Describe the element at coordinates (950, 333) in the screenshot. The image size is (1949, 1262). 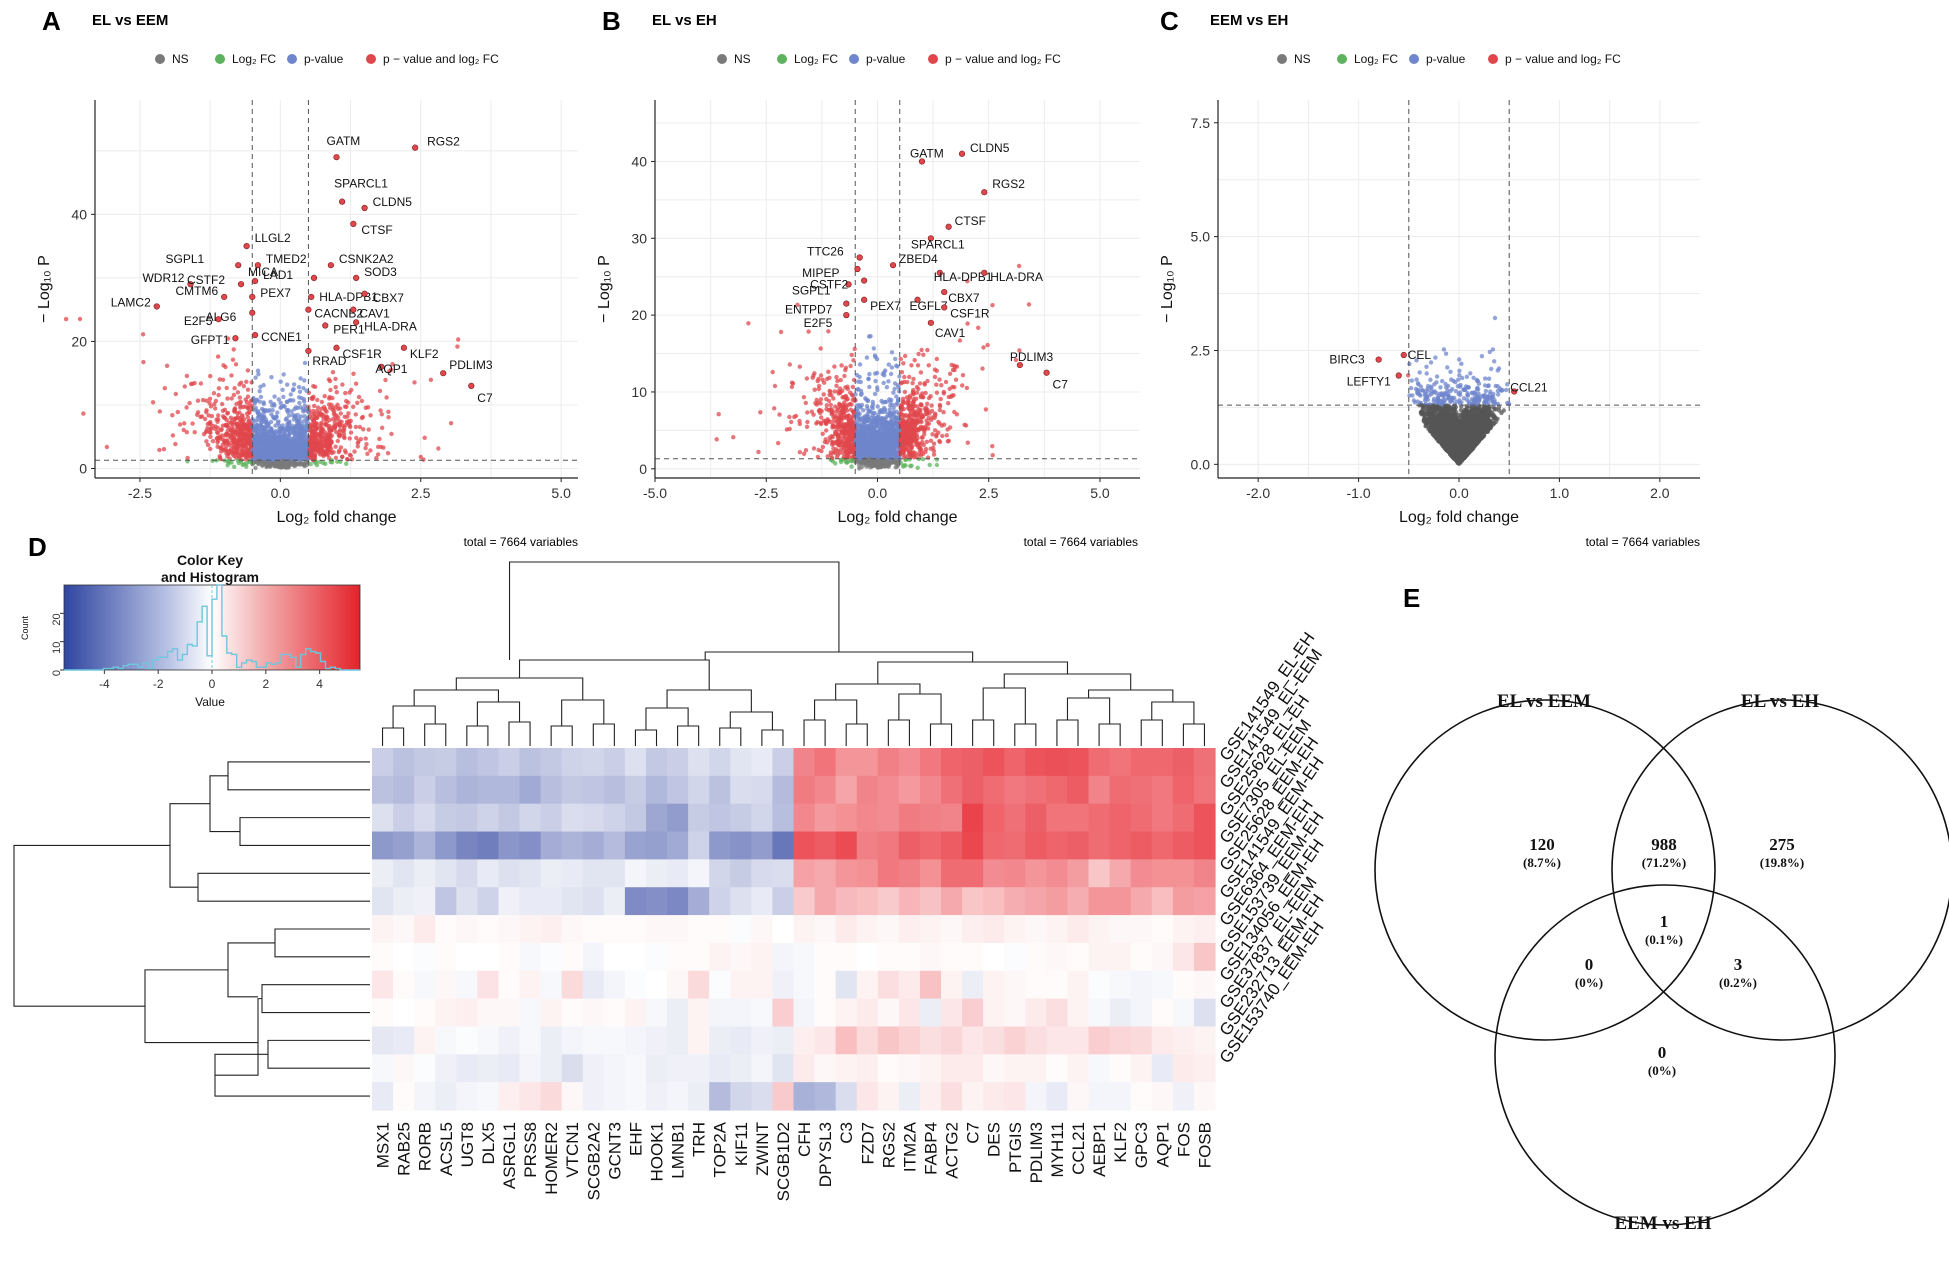
I see `gene-label-cav1: CAV1` at that location.